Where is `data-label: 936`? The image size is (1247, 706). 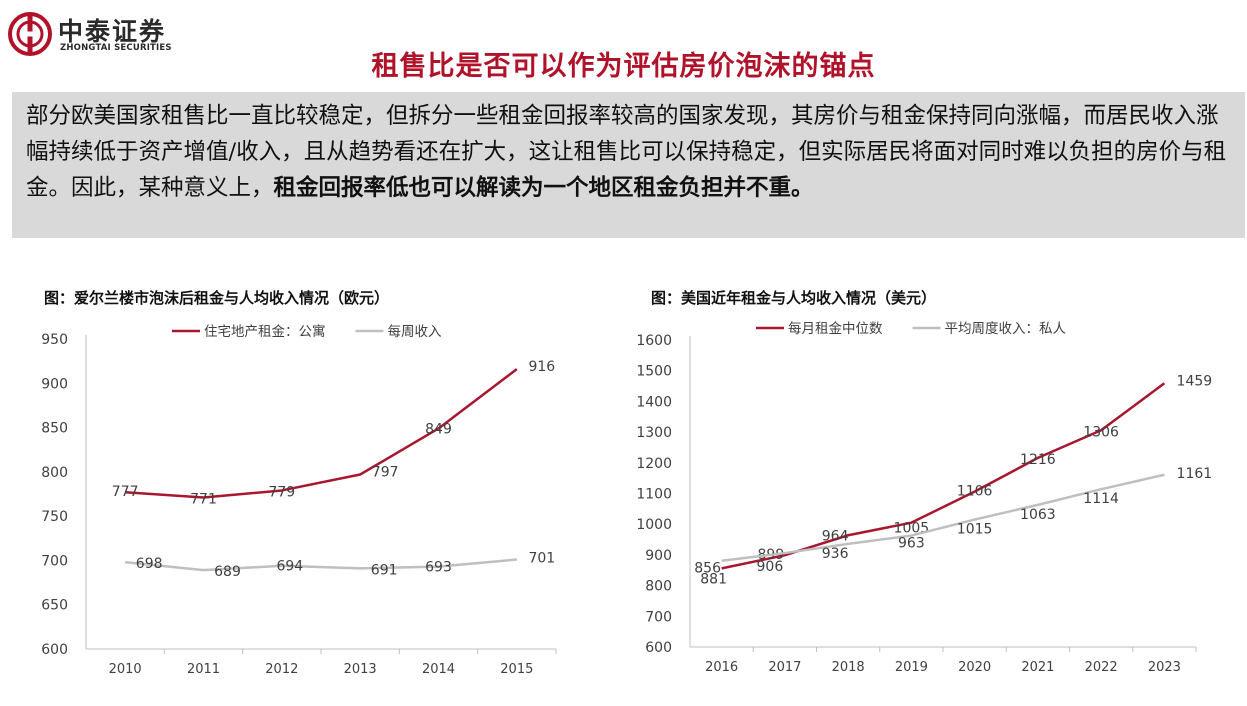
data-label: 936 is located at coordinates (835, 554).